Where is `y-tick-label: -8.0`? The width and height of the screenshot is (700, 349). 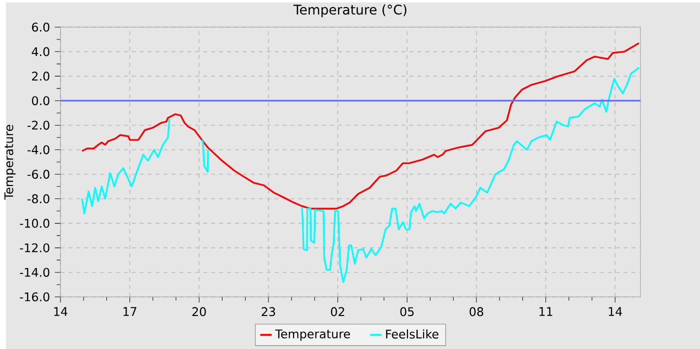 y-tick-label: -8.0 is located at coordinates (38, 199).